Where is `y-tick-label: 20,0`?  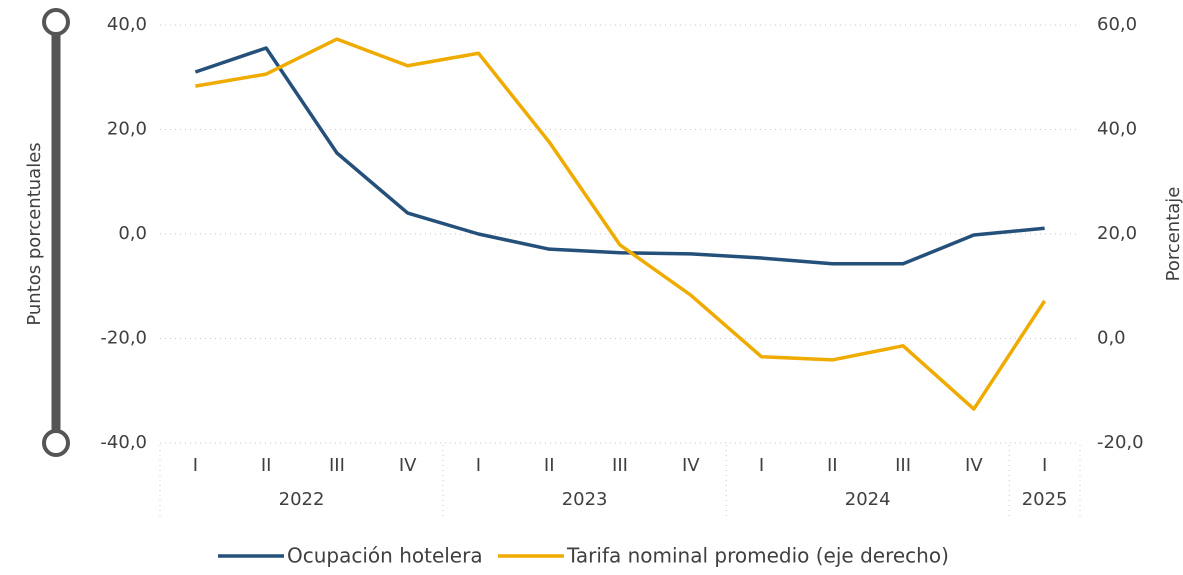
y-tick-label: 20,0 is located at coordinates (127, 129).